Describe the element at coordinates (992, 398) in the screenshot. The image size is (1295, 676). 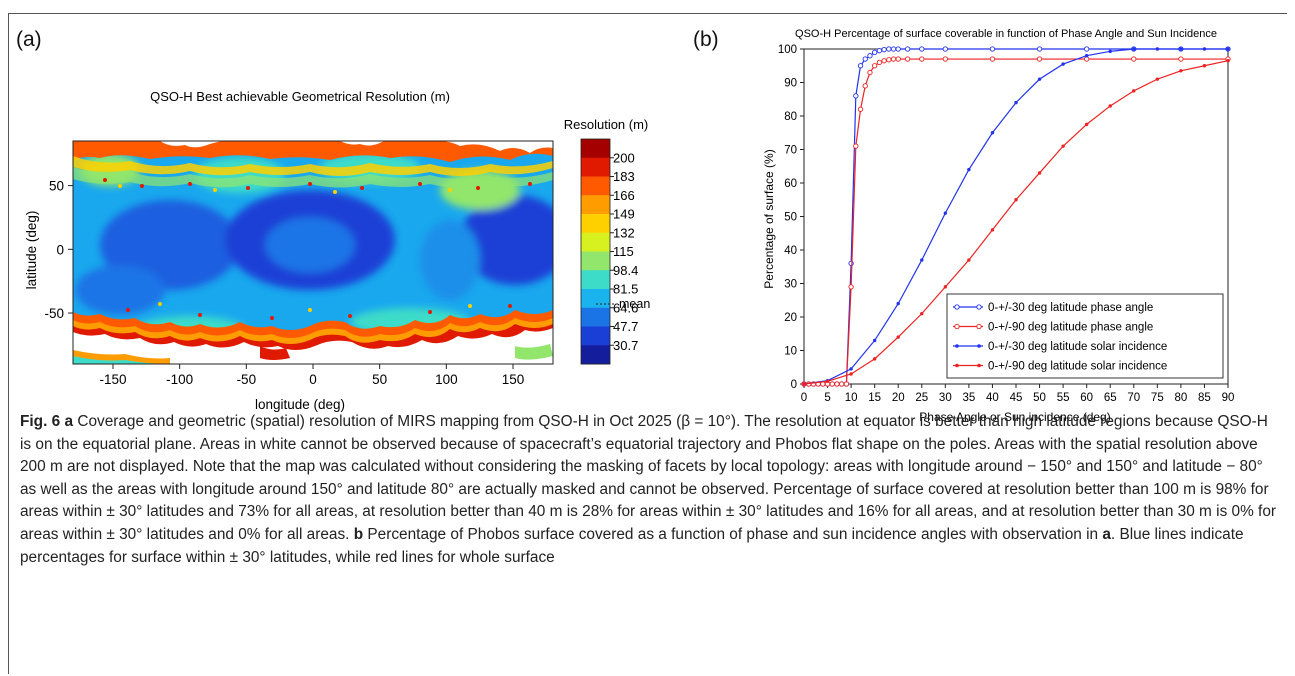
I see `chart-x-tick-label: 40` at that location.